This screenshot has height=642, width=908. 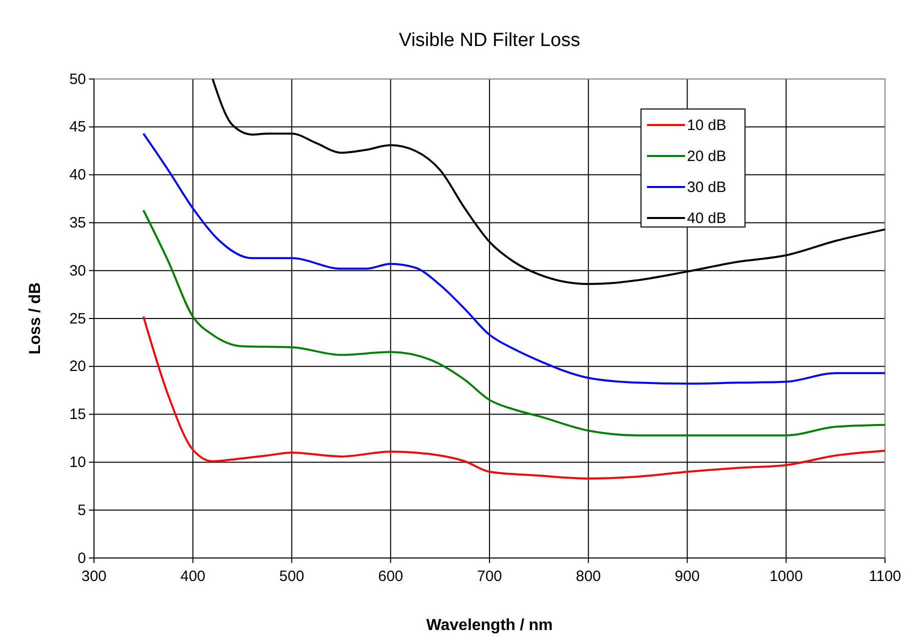 I want to click on y-tick-label: 0, so click(x=82, y=558).